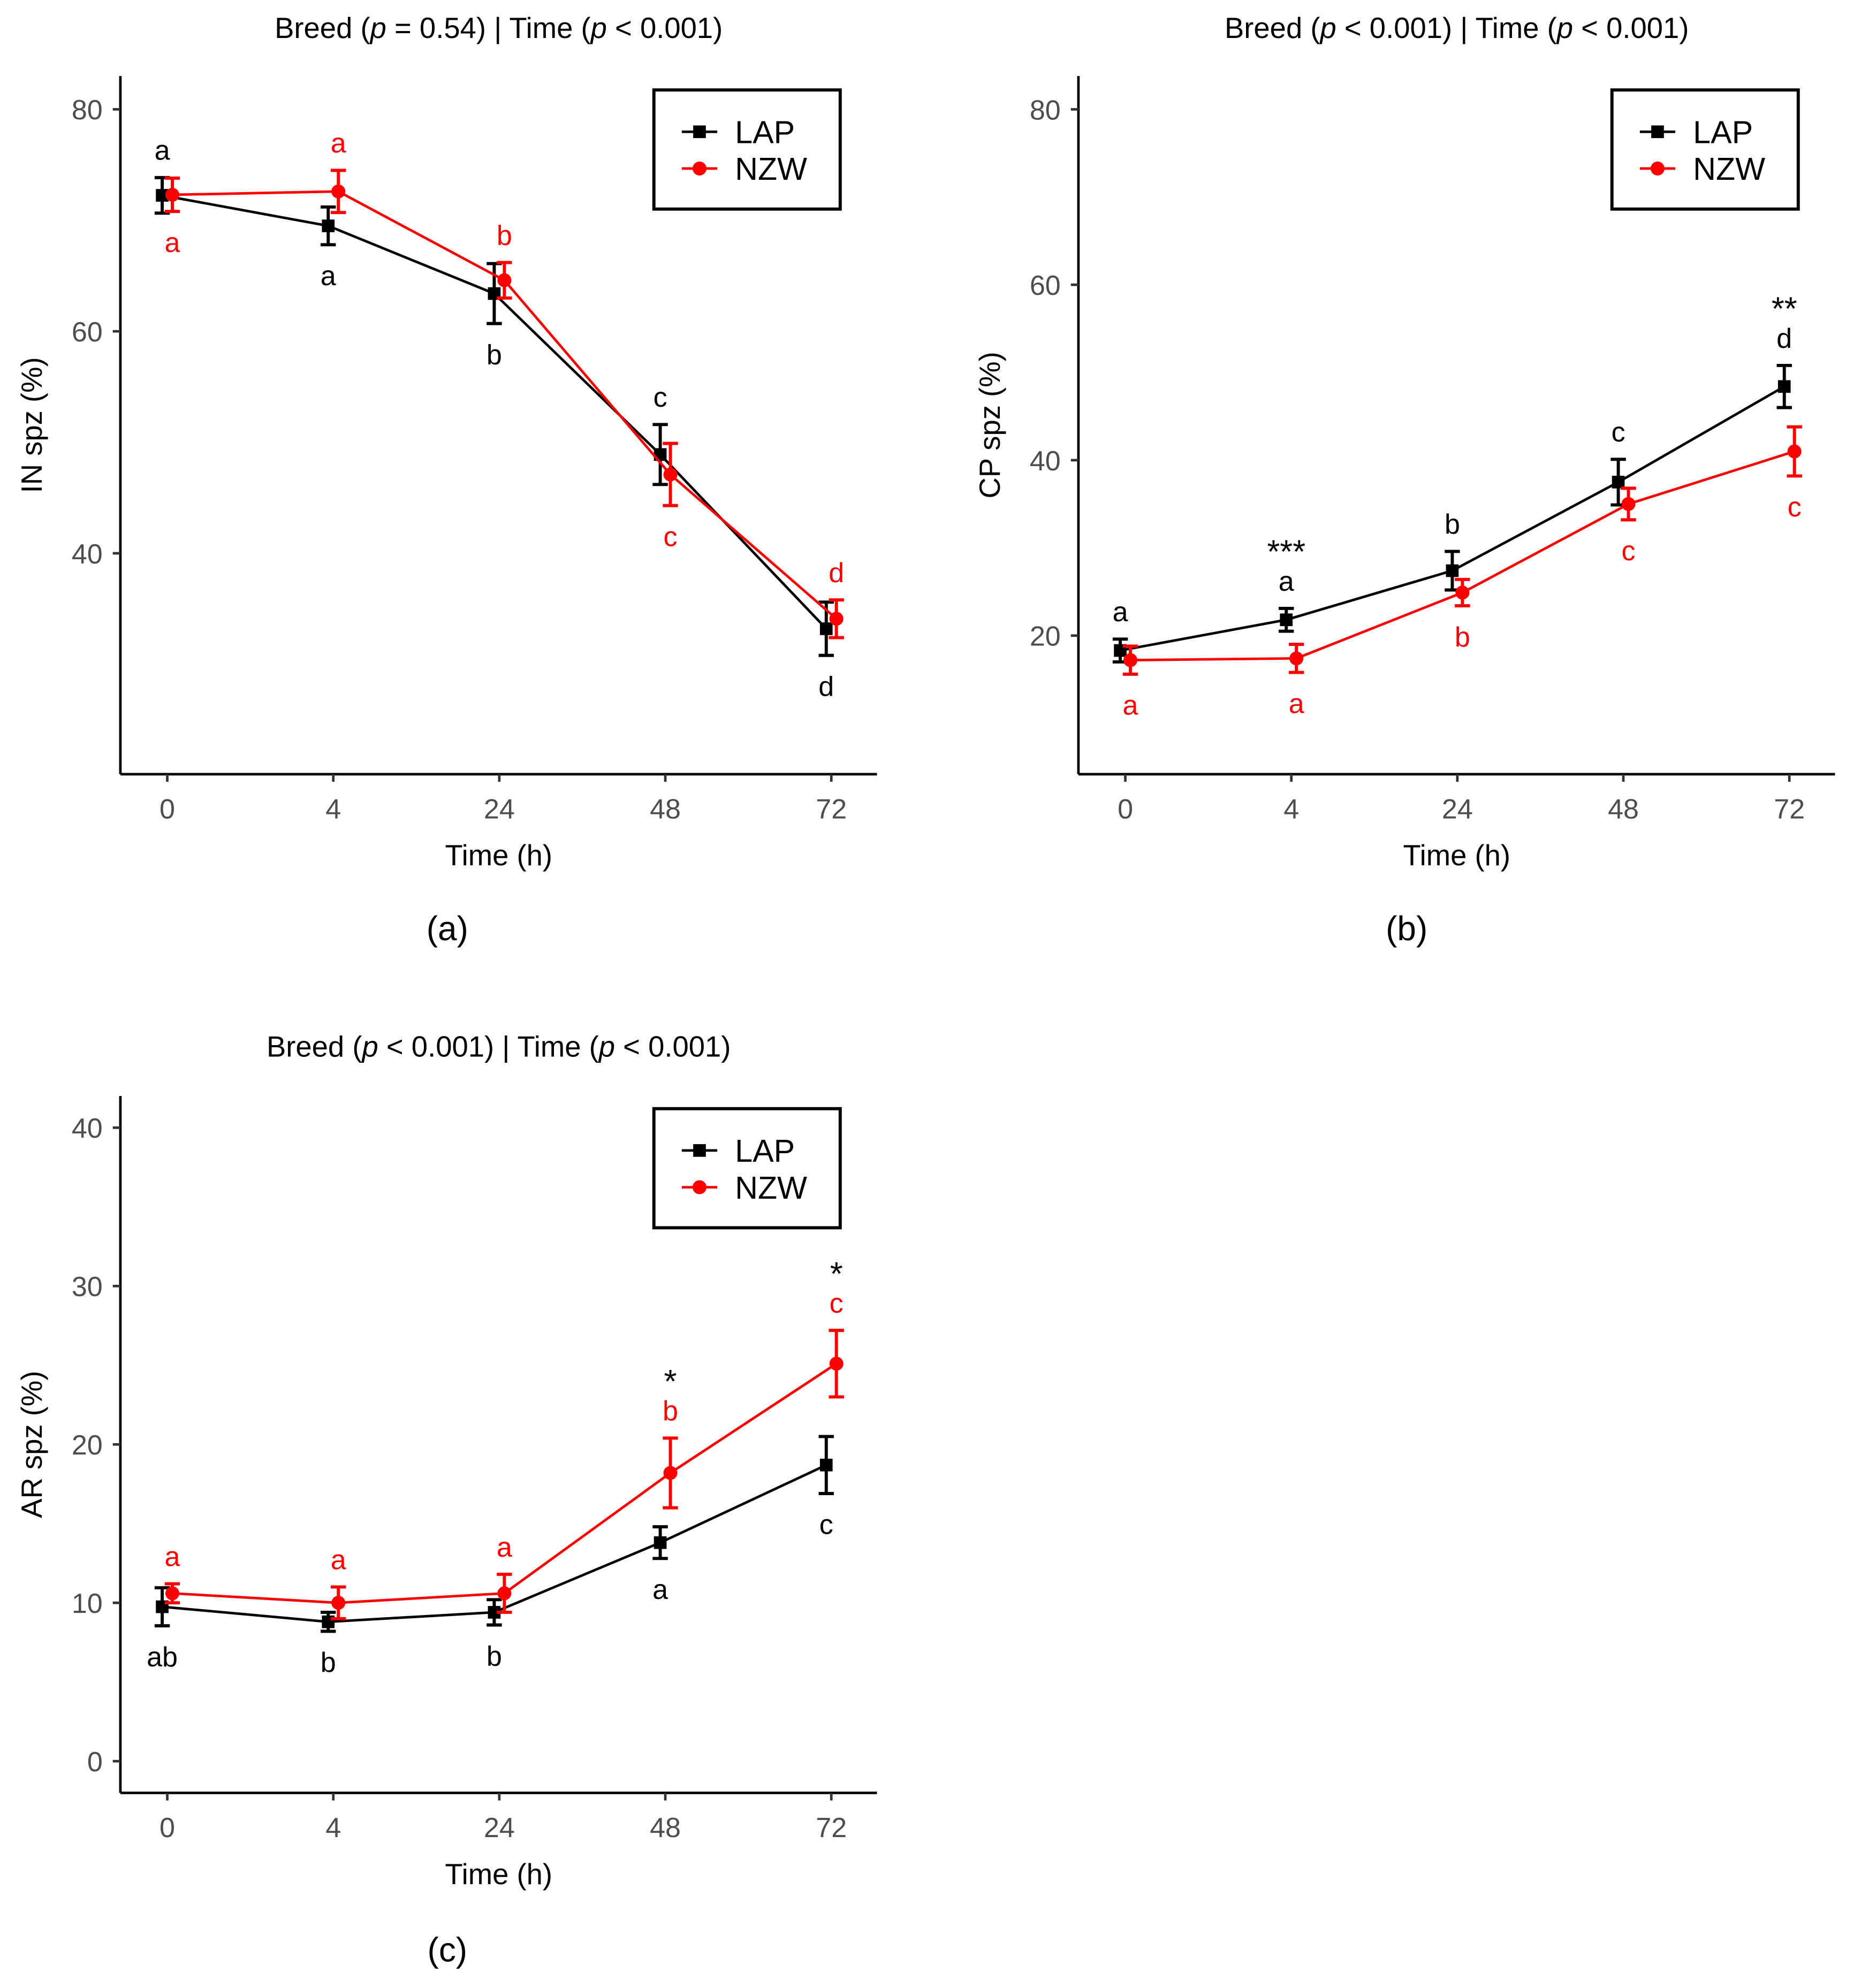  What do you see at coordinates (32, 1444) in the screenshot?
I see `y-axis-title: AR spz (%)` at bounding box center [32, 1444].